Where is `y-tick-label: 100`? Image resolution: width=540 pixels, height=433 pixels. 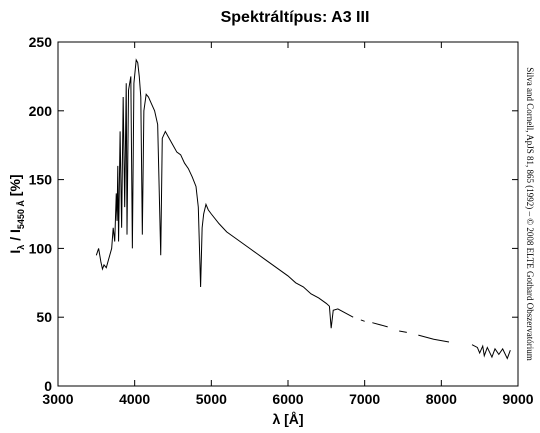
y-tick-label: 100 is located at coordinates (41, 248).